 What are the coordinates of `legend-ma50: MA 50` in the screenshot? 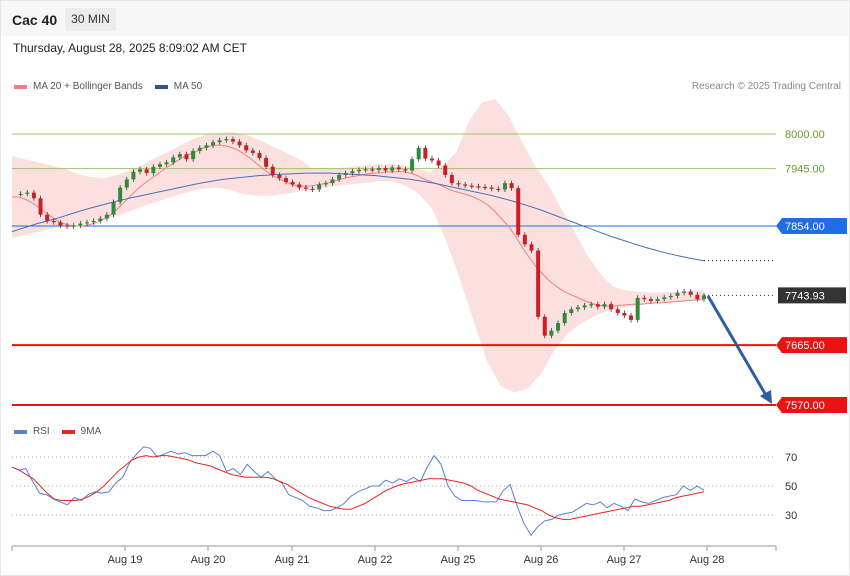 It's located at (178, 86).